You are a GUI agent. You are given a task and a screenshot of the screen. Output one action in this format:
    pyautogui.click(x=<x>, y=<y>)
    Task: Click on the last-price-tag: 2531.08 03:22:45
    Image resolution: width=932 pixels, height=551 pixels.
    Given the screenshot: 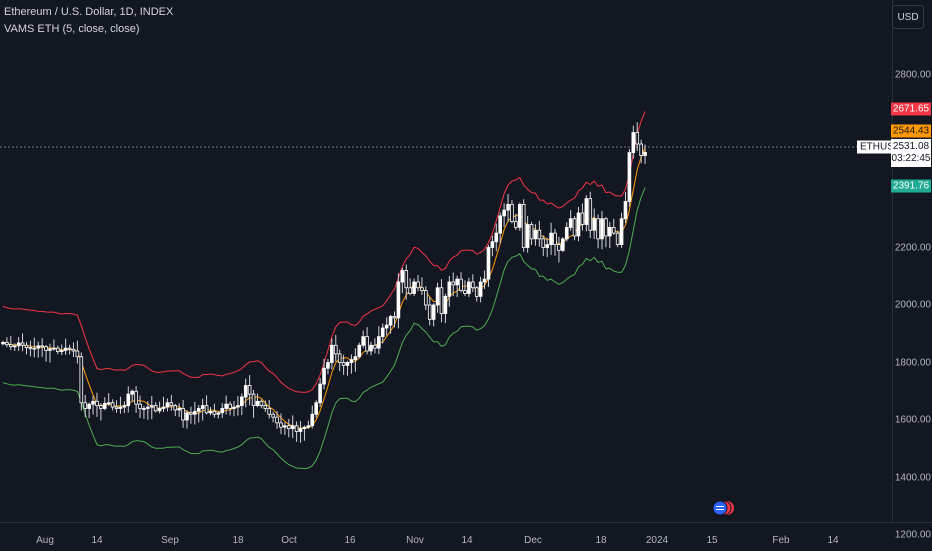 What is the action you would take?
    pyautogui.click(x=911, y=153)
    